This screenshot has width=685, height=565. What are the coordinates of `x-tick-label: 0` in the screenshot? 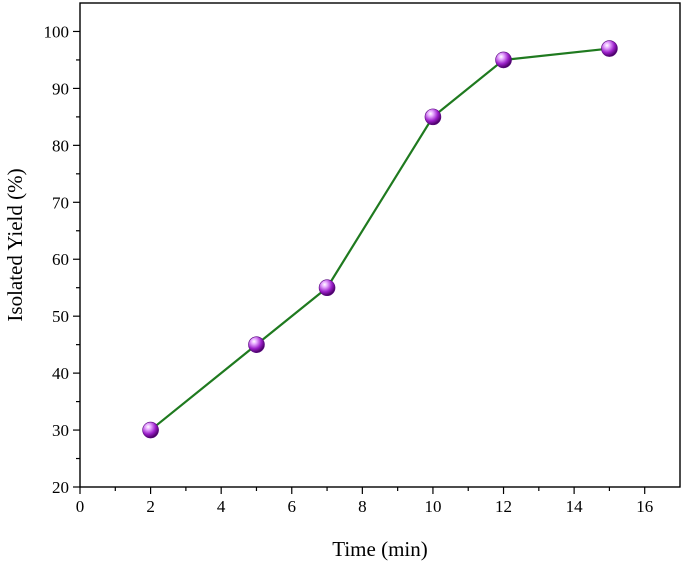 It's located at (80, 506).